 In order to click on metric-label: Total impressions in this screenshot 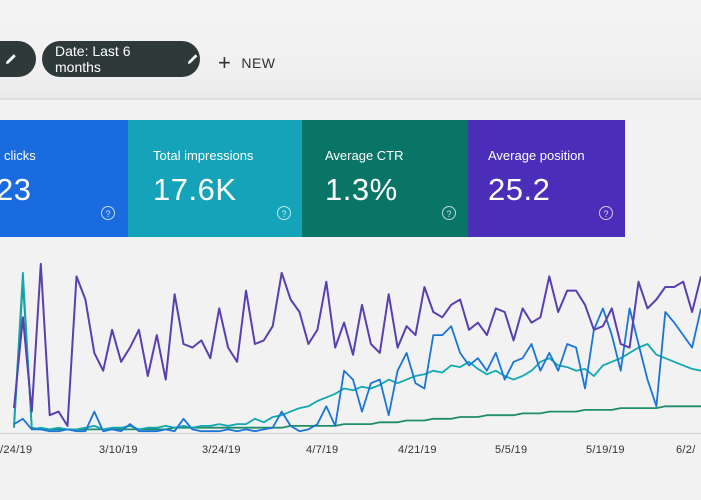, I will do `click(203, 155)`.